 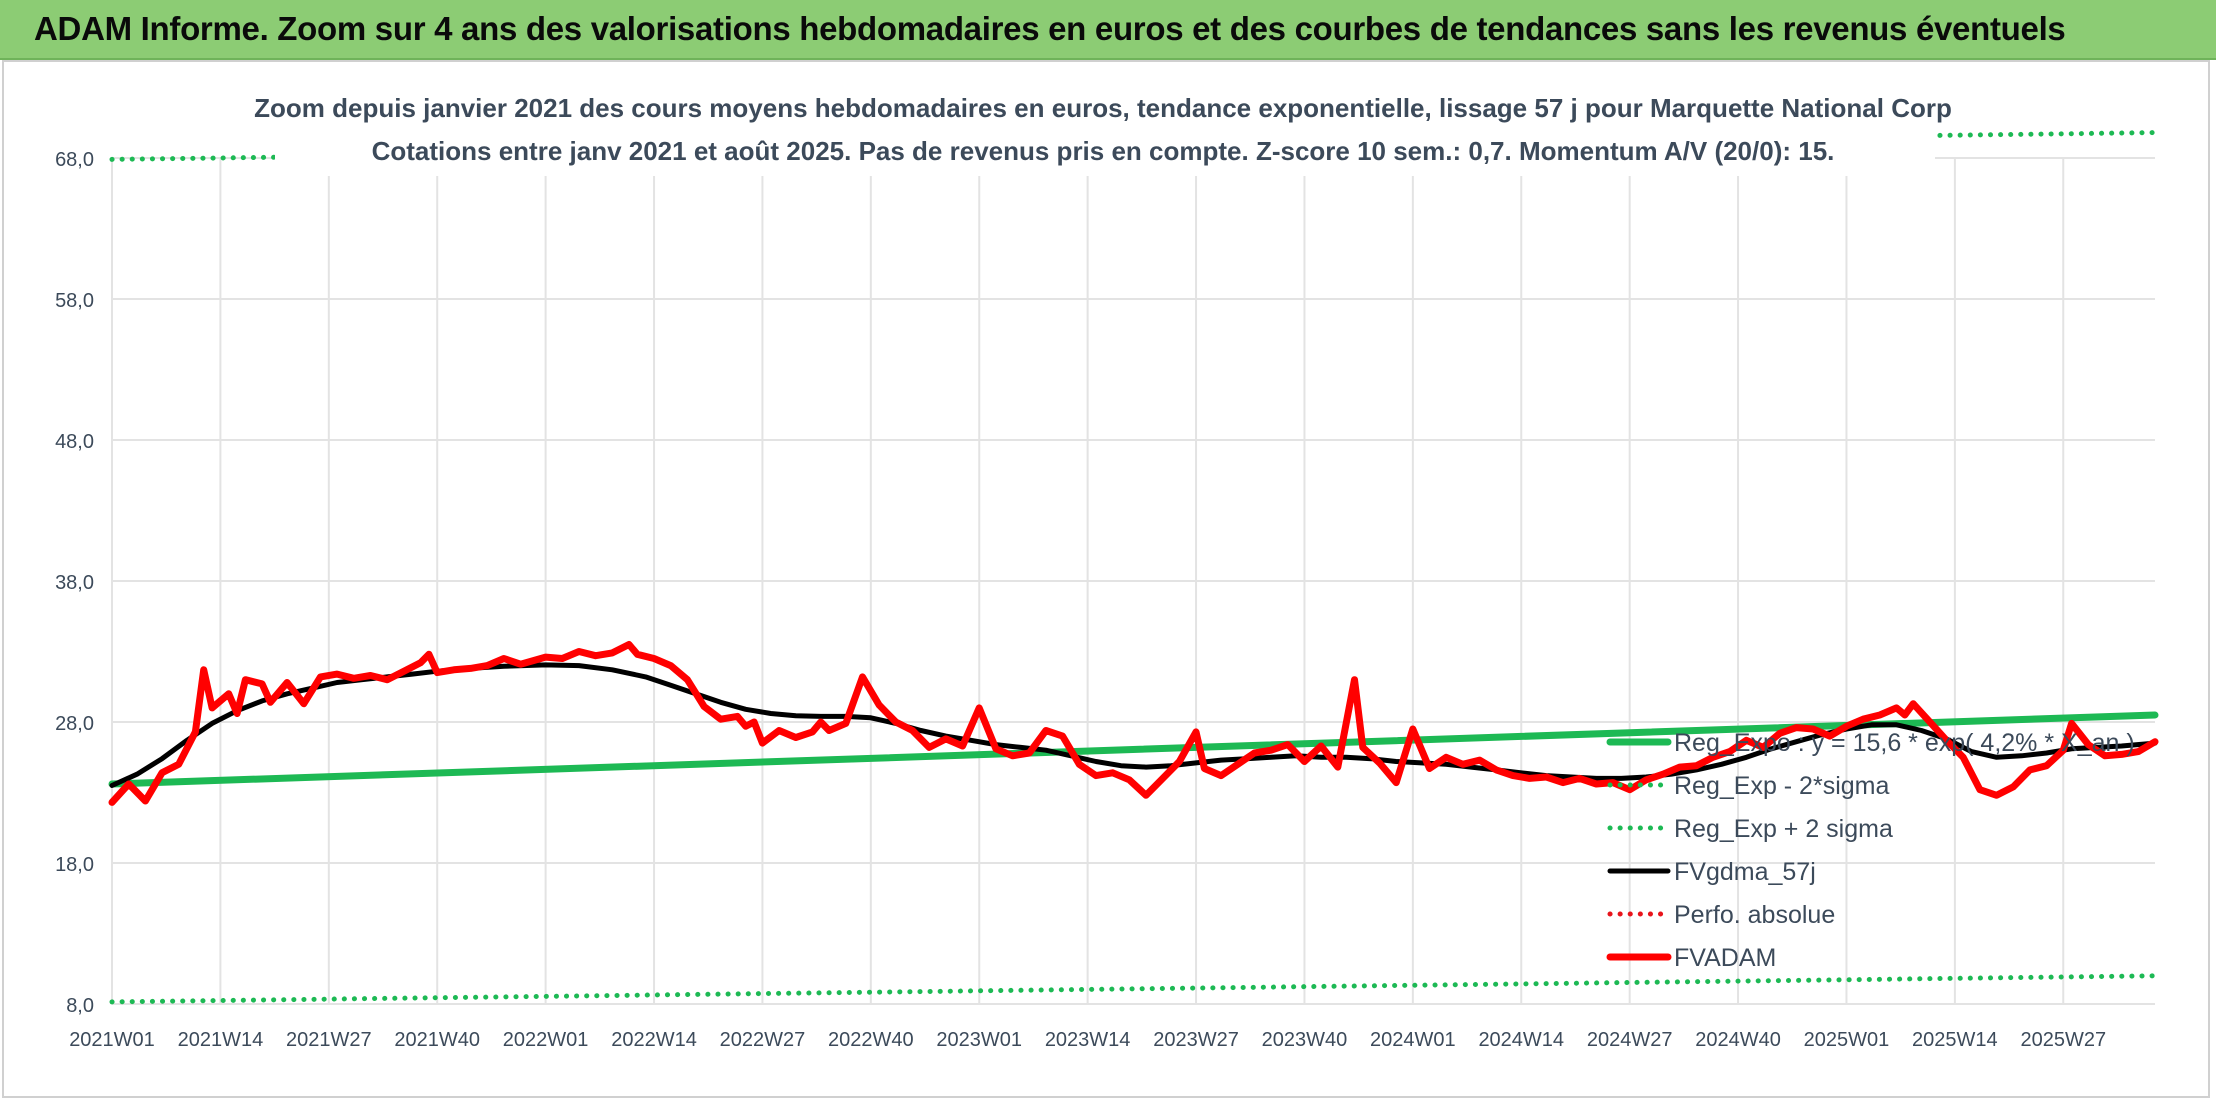 I want to click on series-line-reg-exp, so click(x=1133, y=989).